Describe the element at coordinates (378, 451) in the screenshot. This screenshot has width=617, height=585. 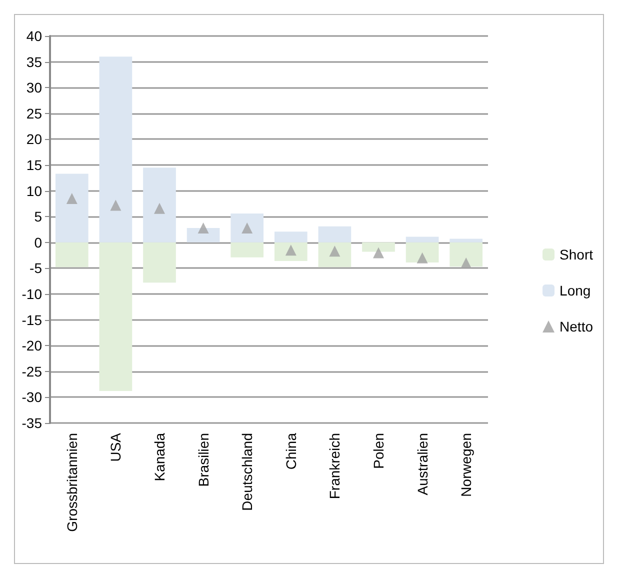
I see `x-tick-label: Polen` at that location.